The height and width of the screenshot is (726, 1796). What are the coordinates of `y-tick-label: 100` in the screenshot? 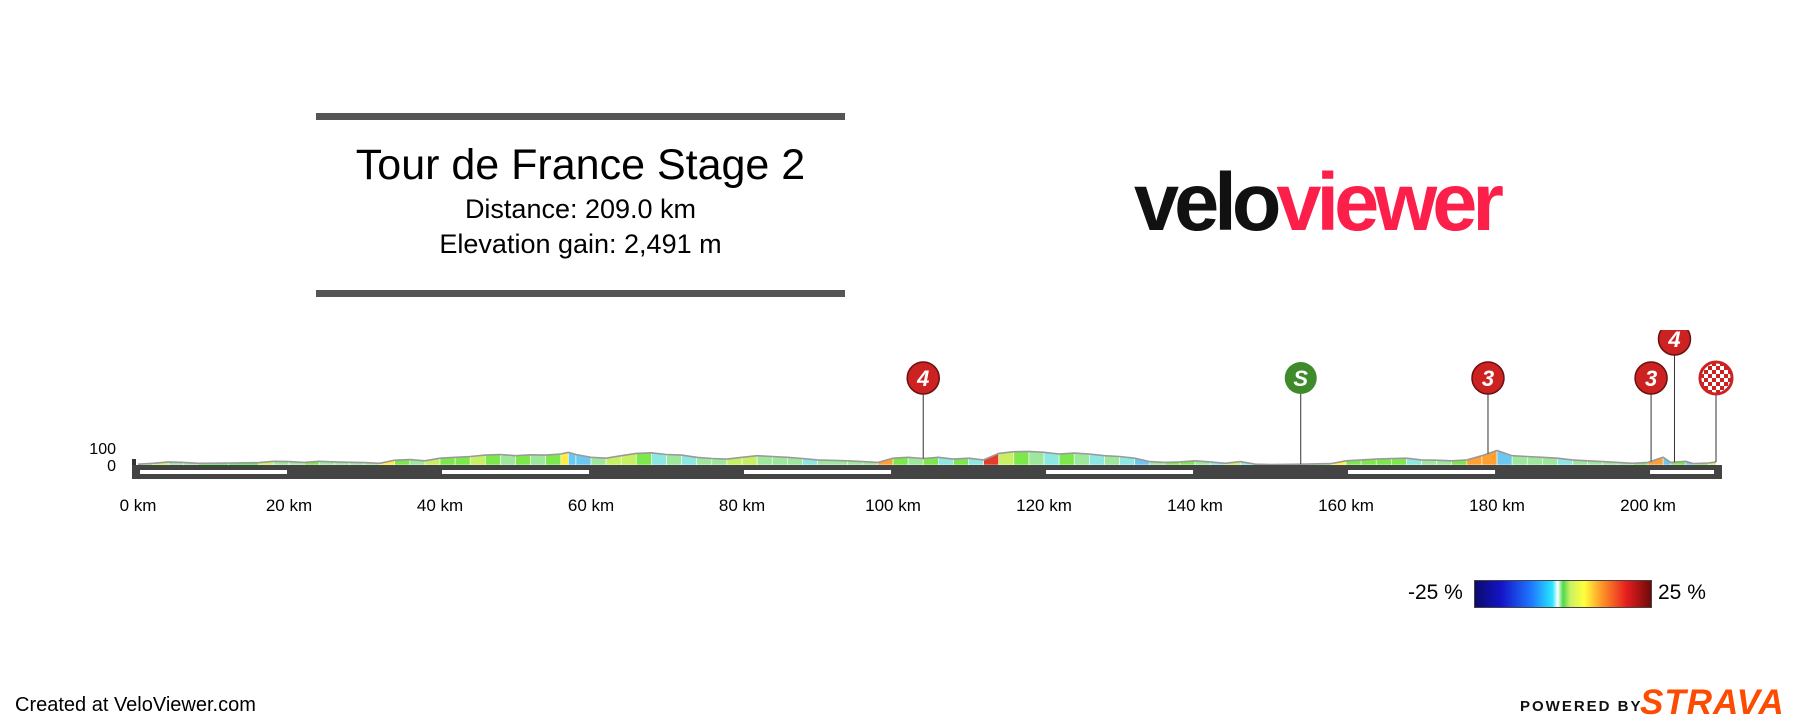 It's located at (102, 449).